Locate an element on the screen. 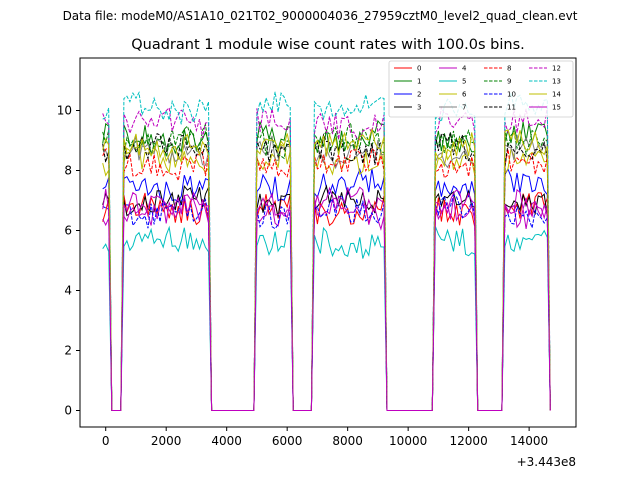 This screenshot has height=480, width=640. legend-label-4: 4 is located at coordinates (464, 69).